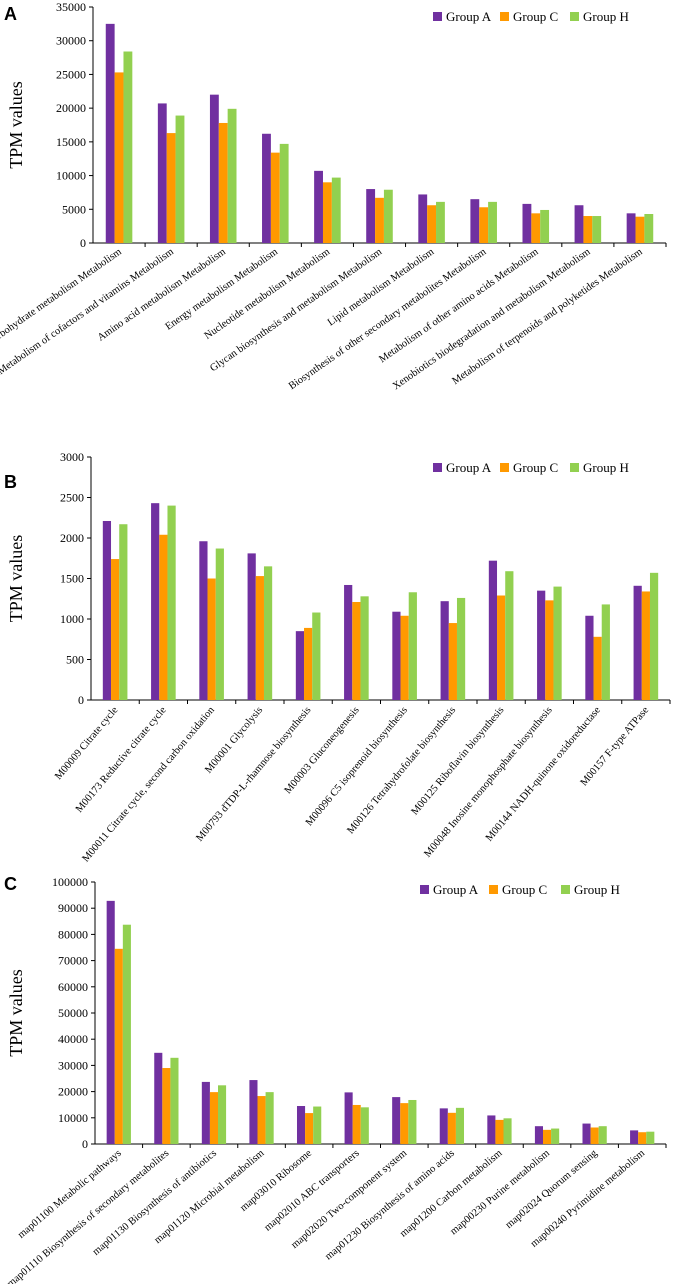 This screenshot has width=678, height=1284. Describe the element at coordinates (456, 889) in the screenshot. I see `chart-c-legend-label: Group A` at that location.